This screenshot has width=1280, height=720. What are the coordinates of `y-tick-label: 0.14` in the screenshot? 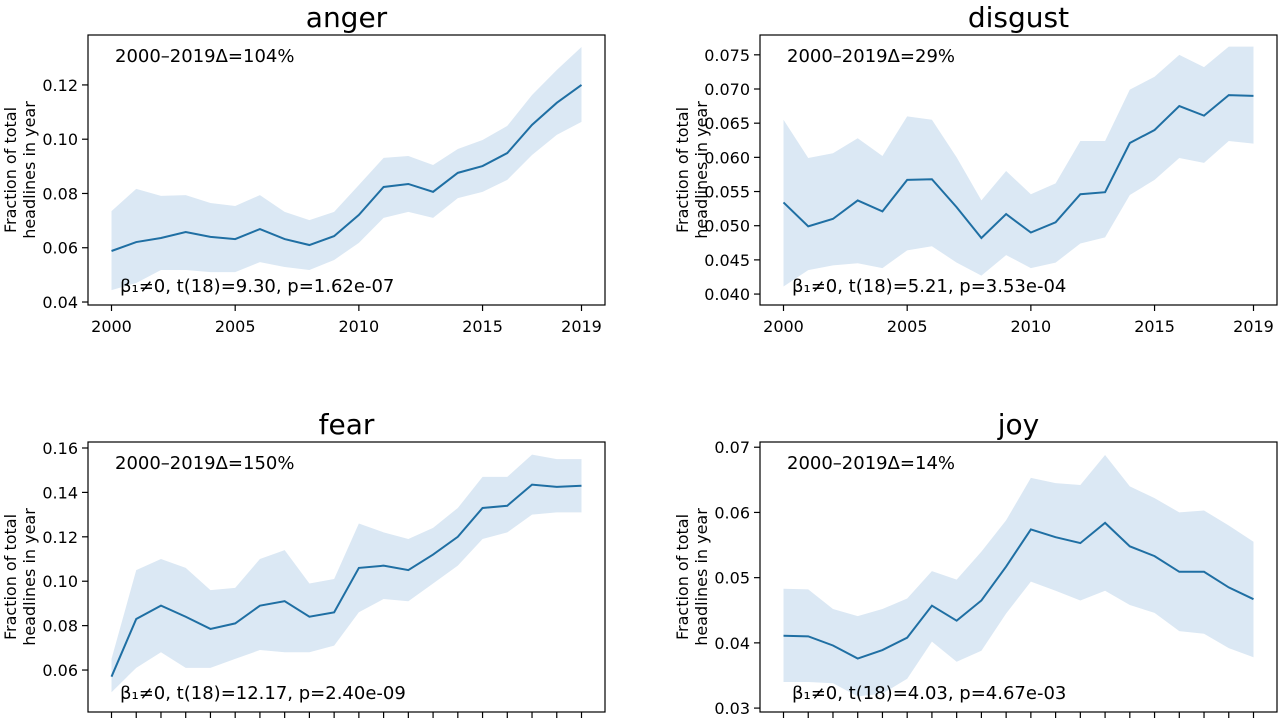 It's located at (60, 492).